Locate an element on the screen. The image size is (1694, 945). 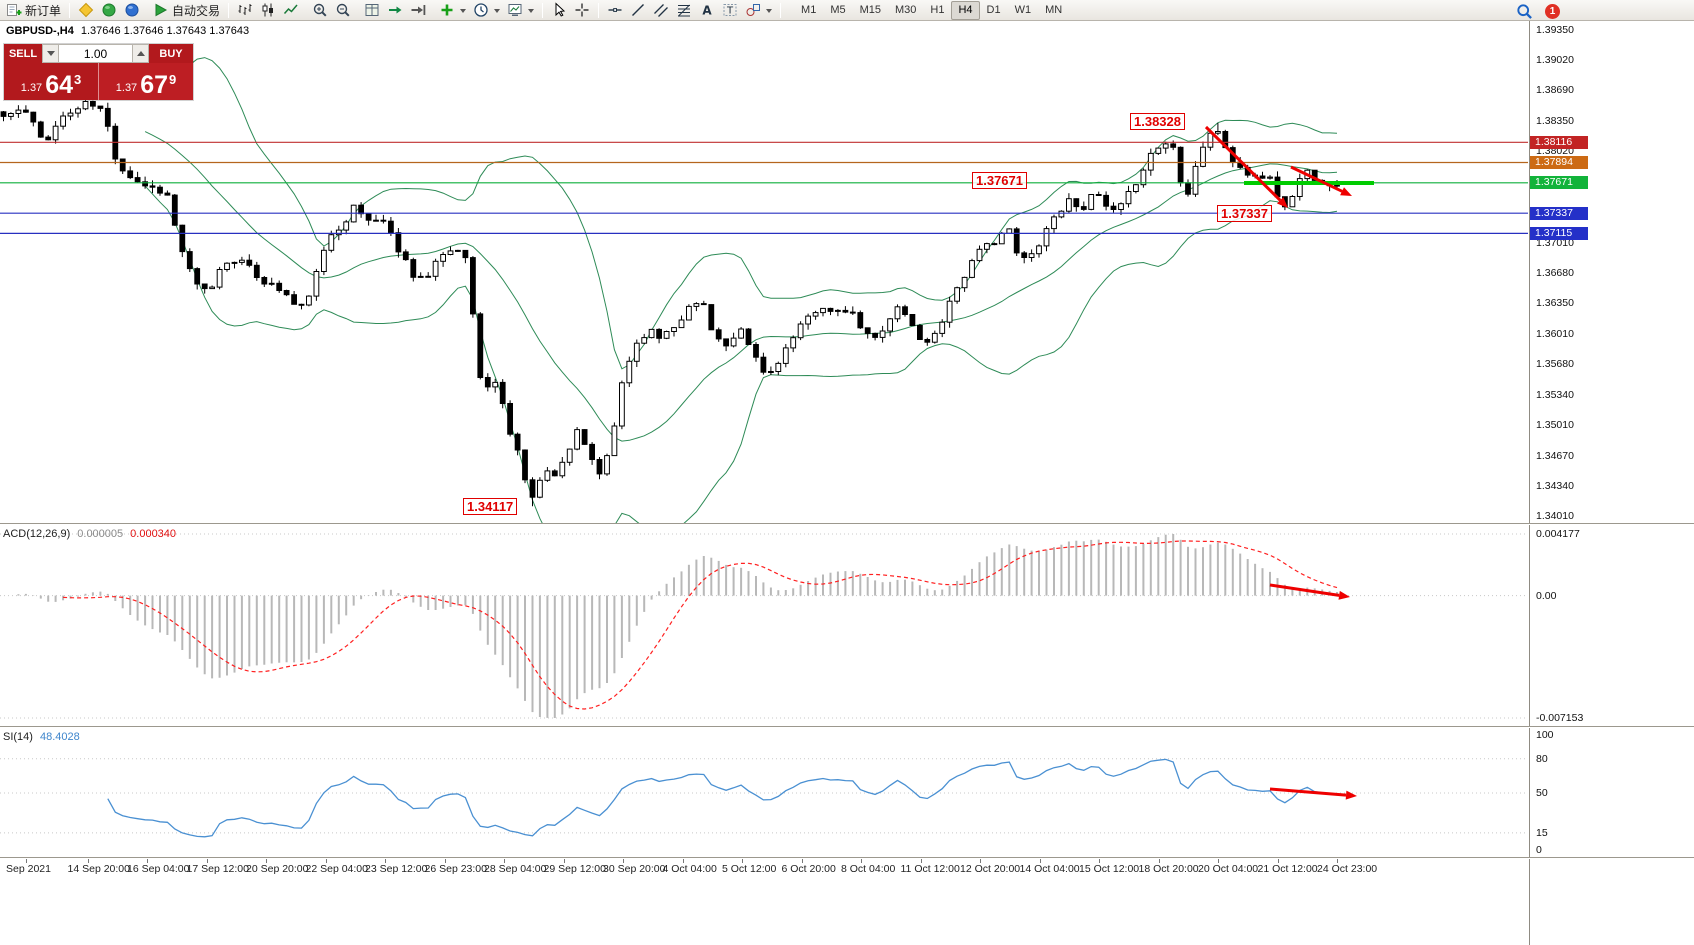
timeframe-d1: D1 is located at coordinates (993, 9).